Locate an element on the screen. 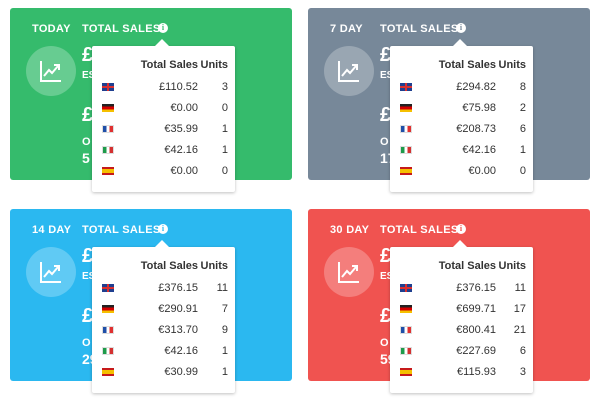  table-row: €313.70 9 is located at coordinates (165, 329).